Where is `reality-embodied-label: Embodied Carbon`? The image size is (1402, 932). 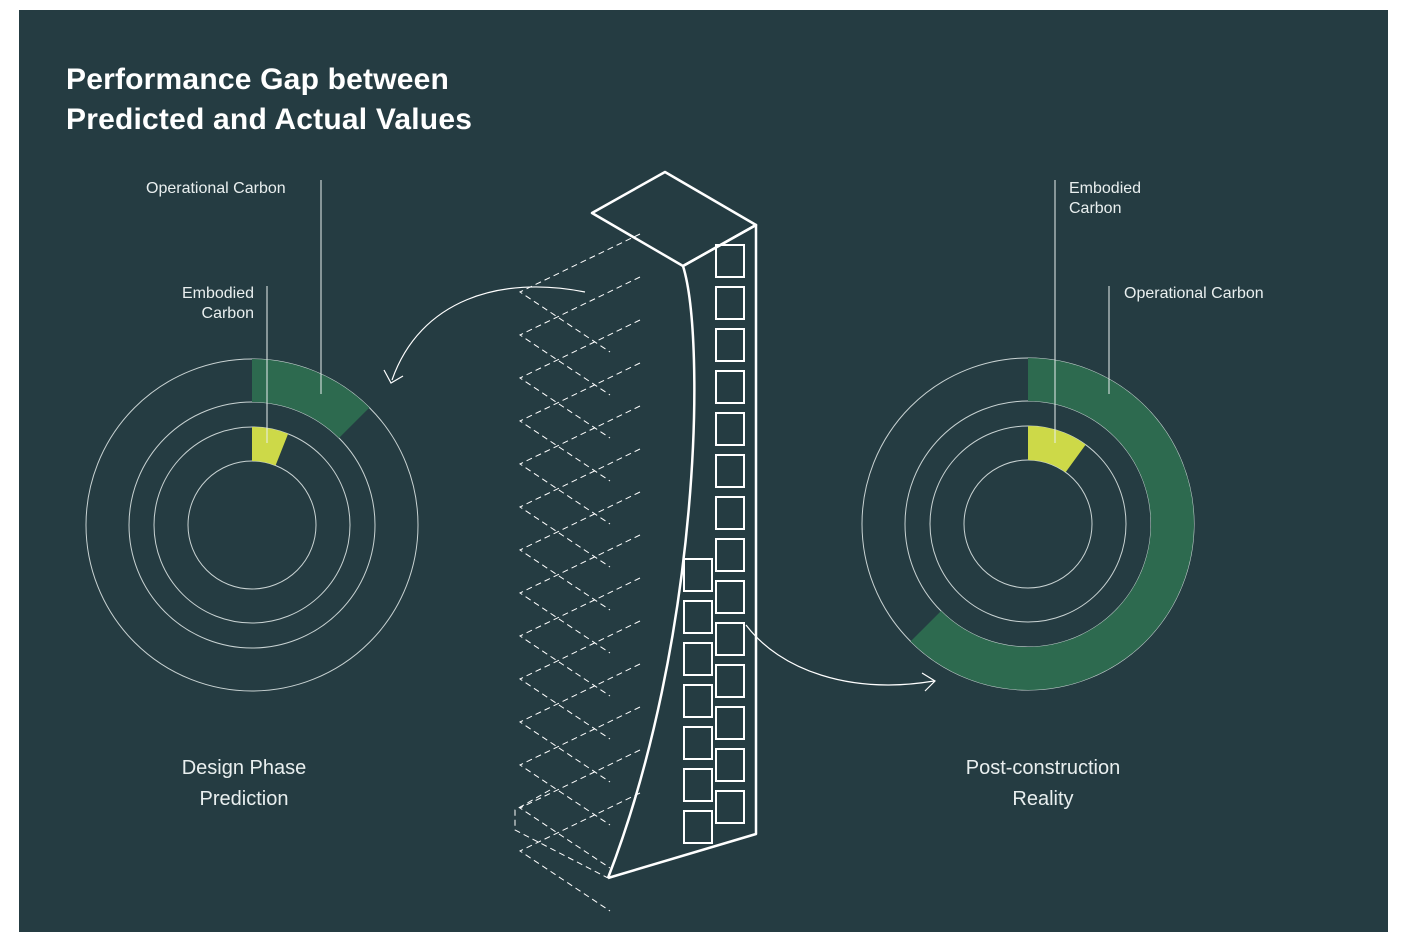 reality-embodied-label: Embodied Carbon is located at coordinates (1105, 199).